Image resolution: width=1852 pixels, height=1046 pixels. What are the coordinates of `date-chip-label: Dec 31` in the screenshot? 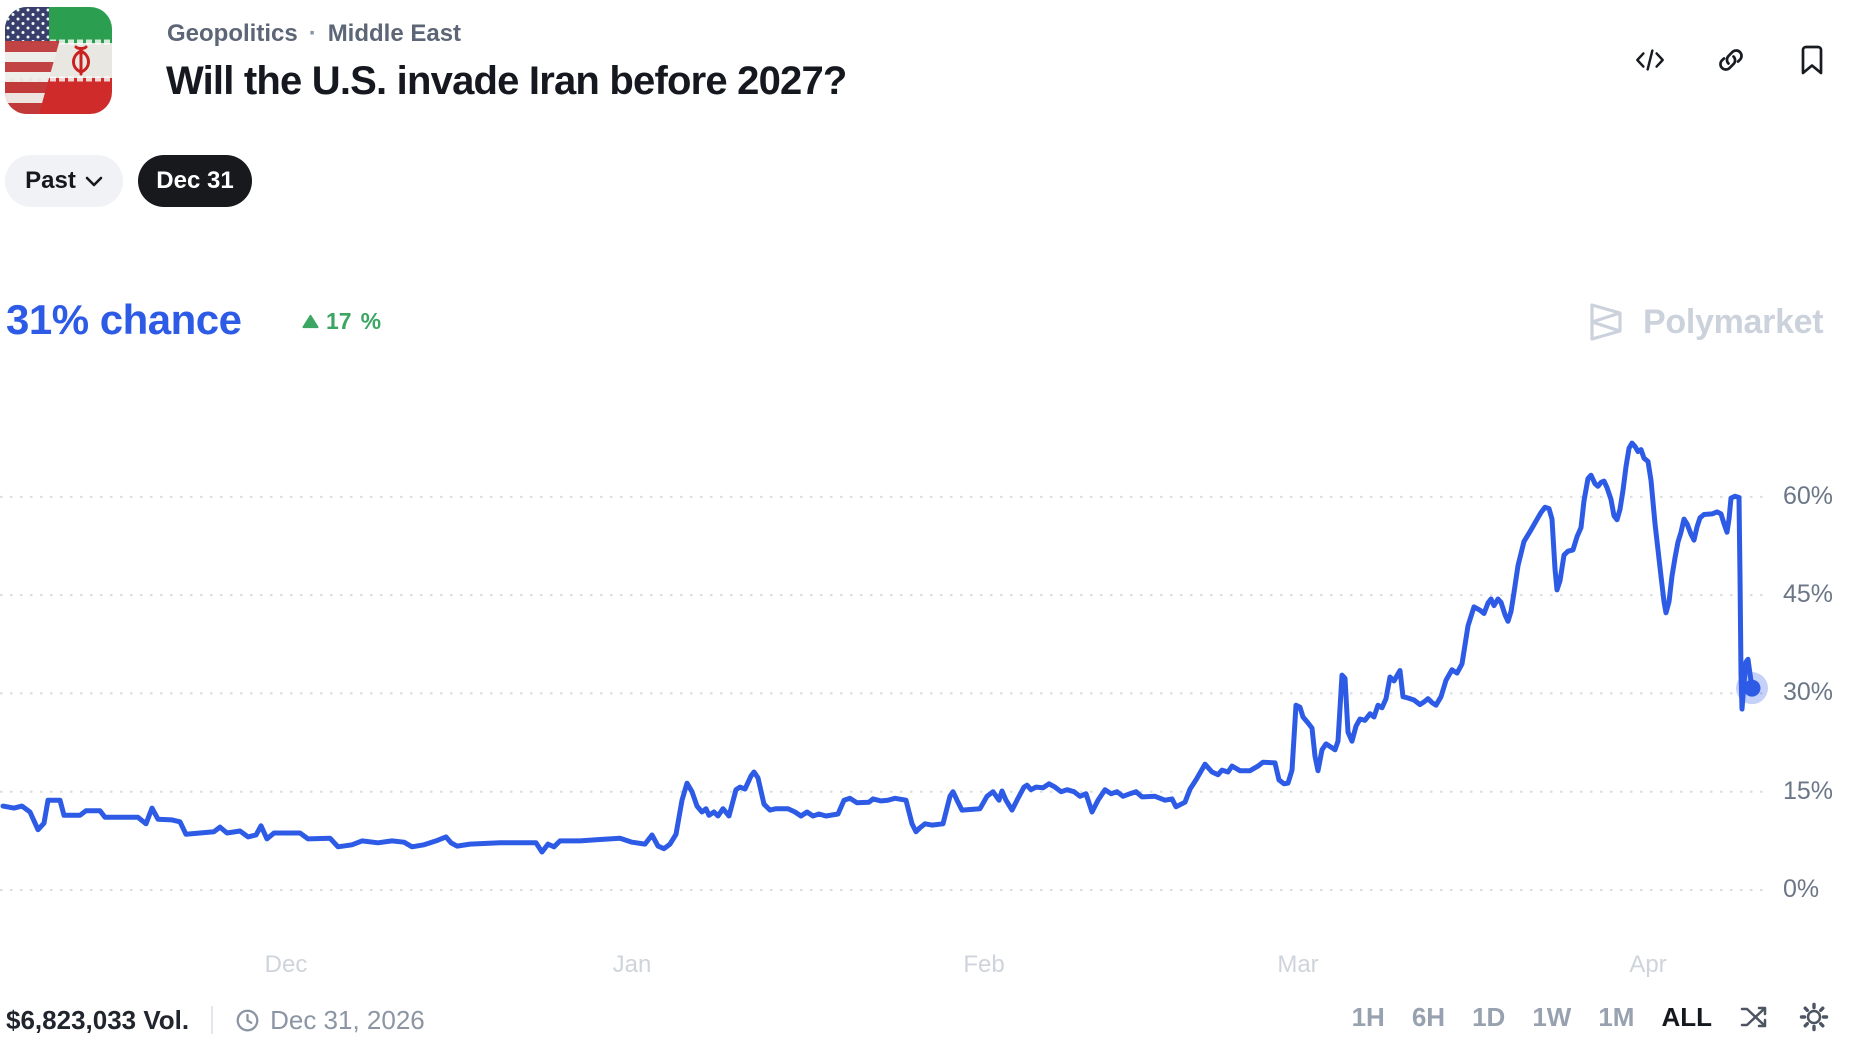 It's located at (195, 180).